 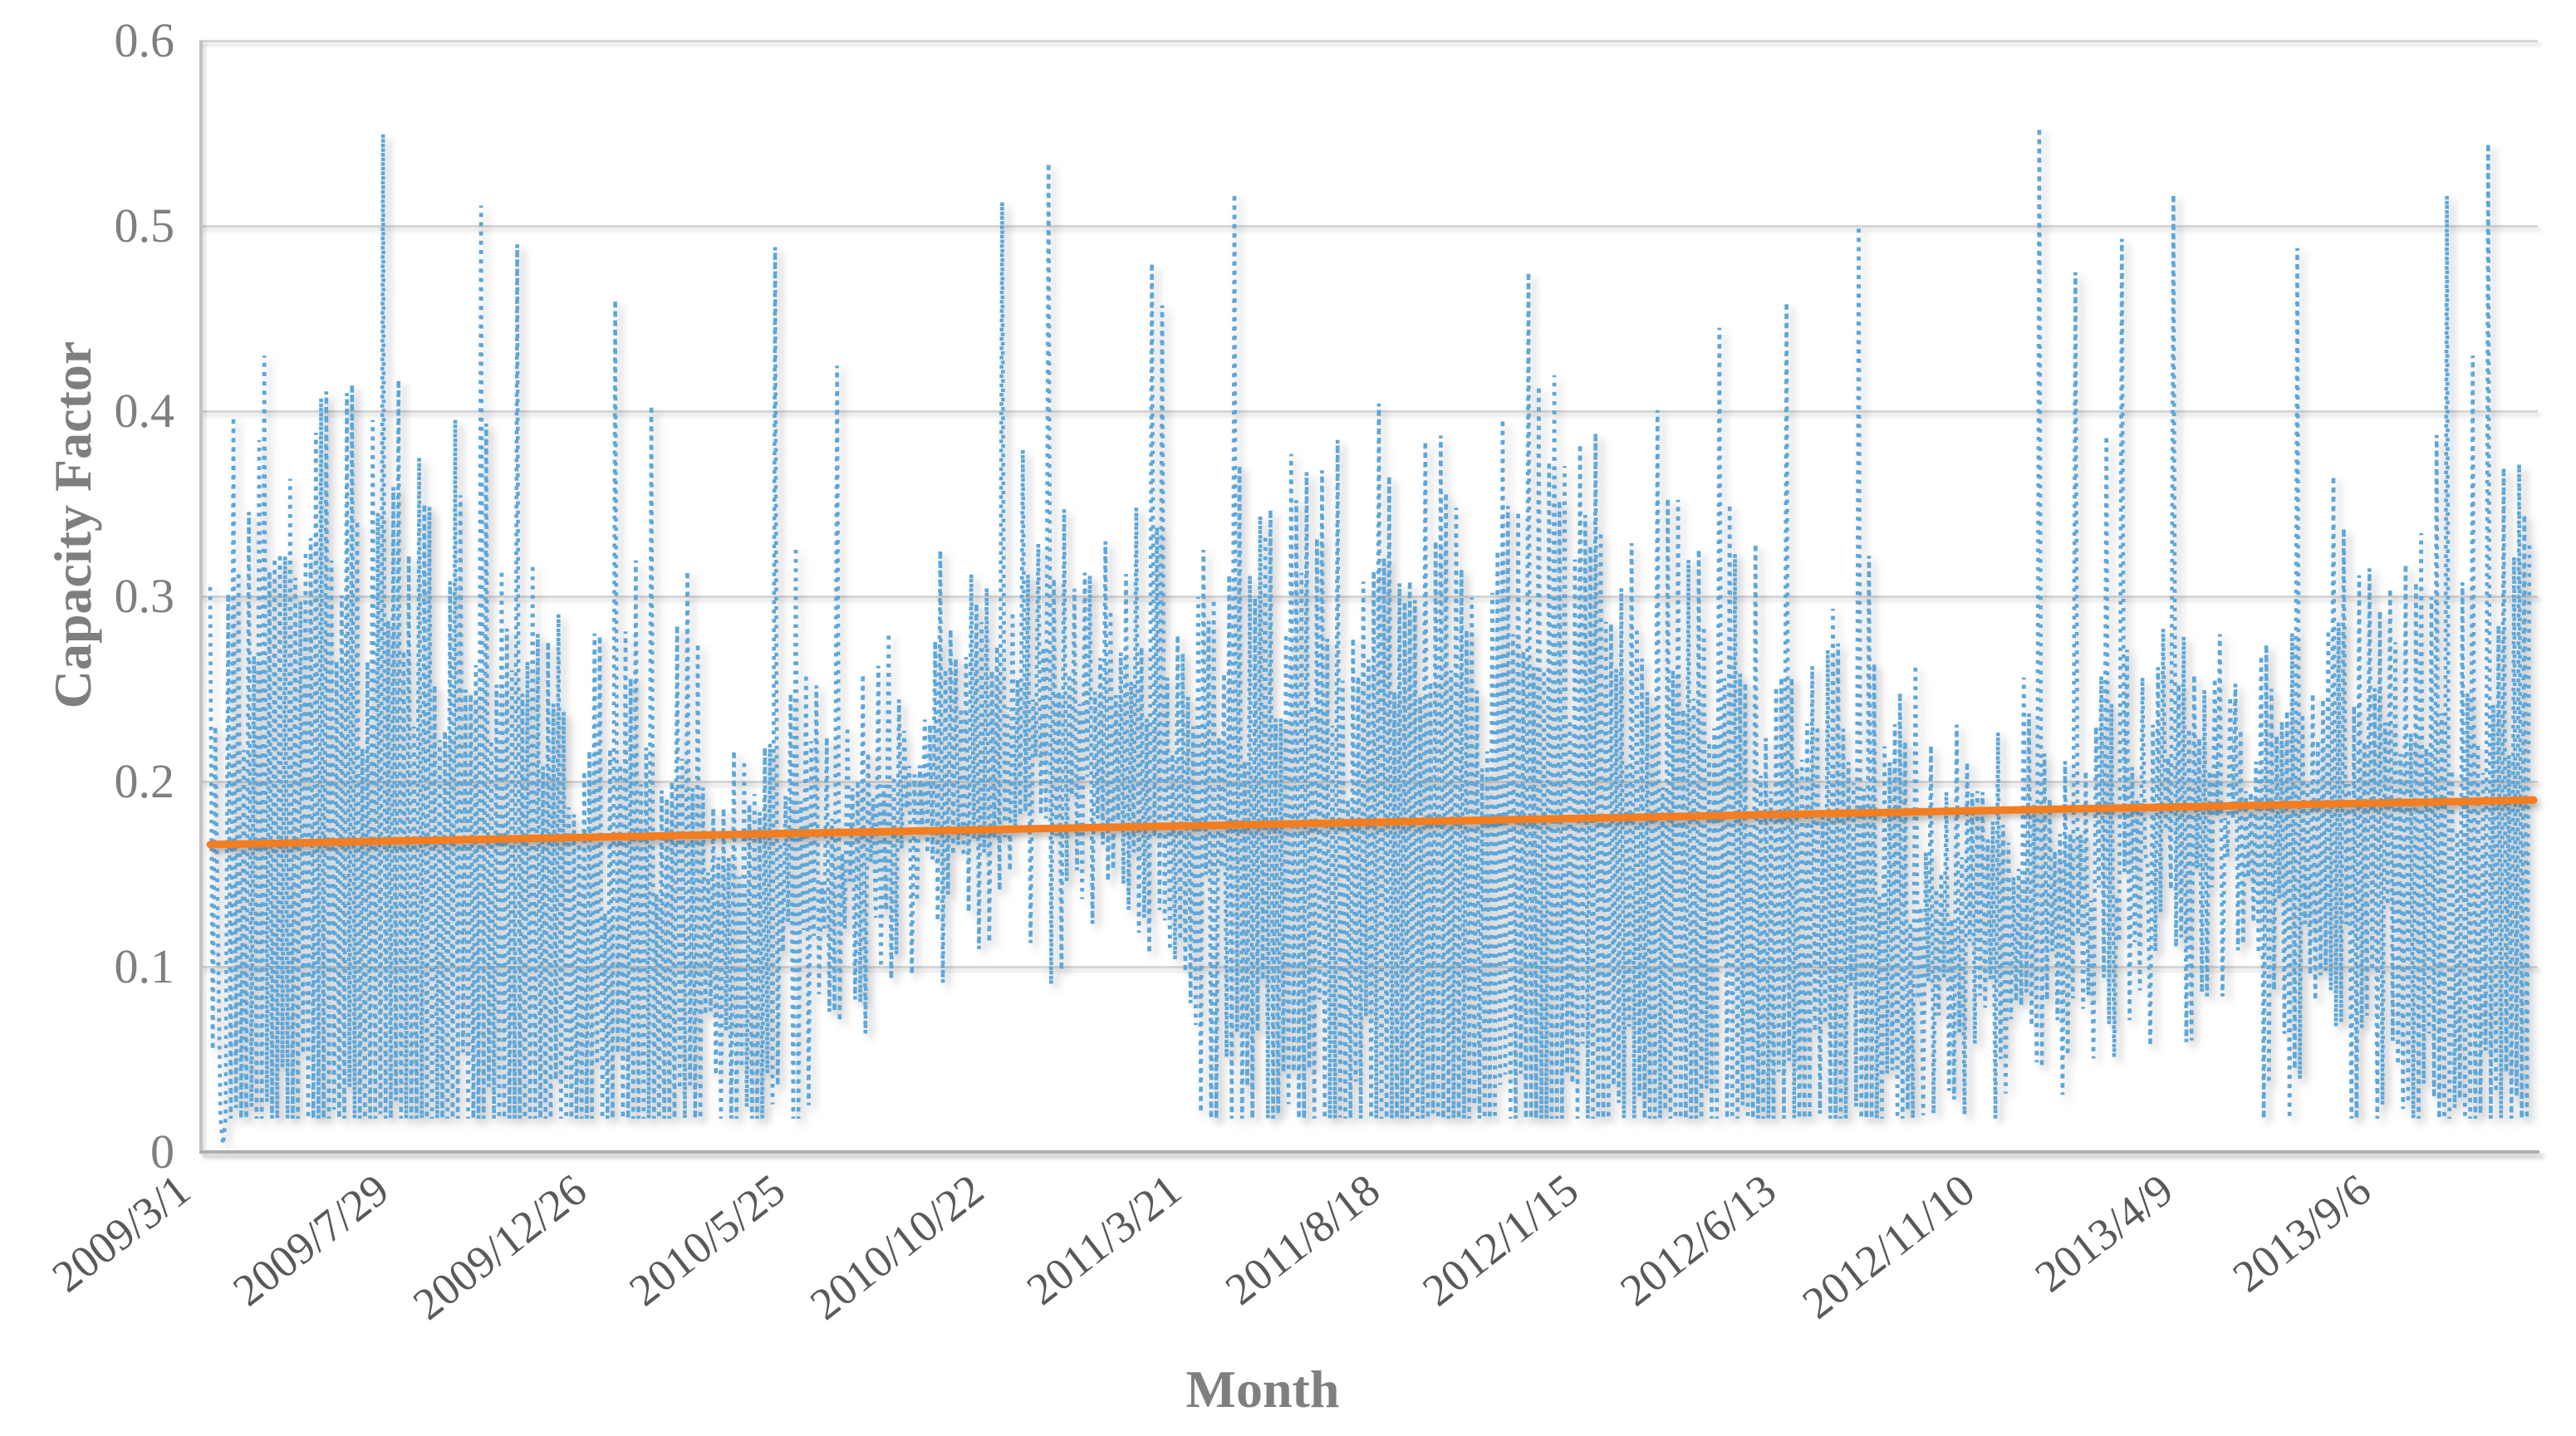 I want to click on trend-line, so click(x=1372, y=822).